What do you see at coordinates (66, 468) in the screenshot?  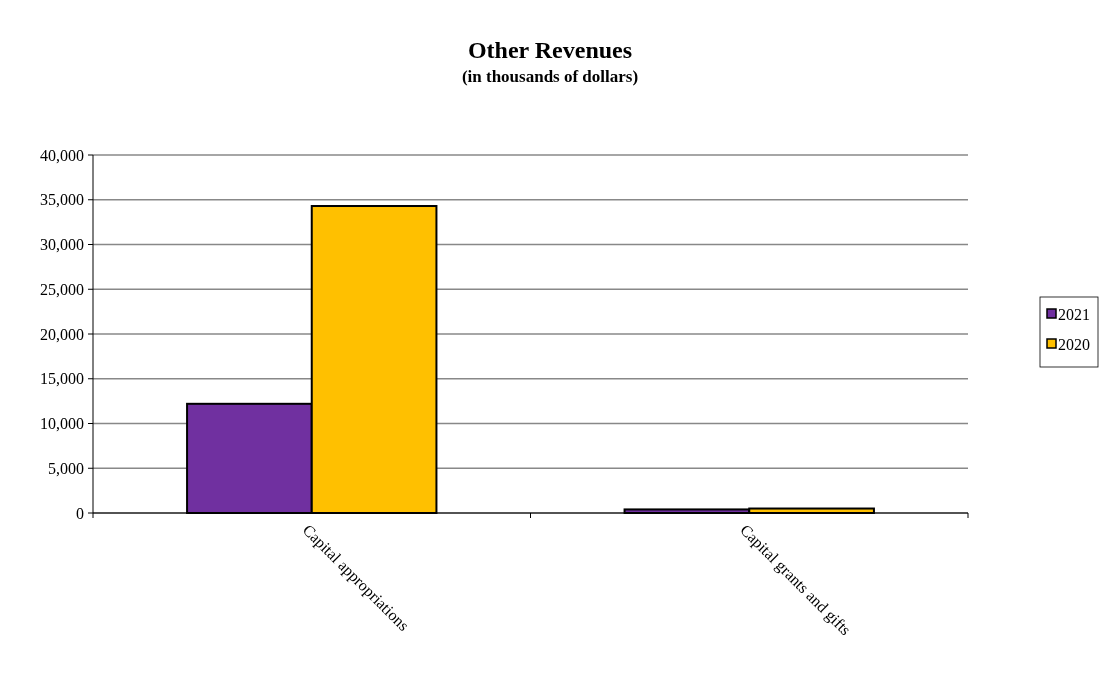 I see `y-tick-label: 5,000` at bounding box center [66, 468].